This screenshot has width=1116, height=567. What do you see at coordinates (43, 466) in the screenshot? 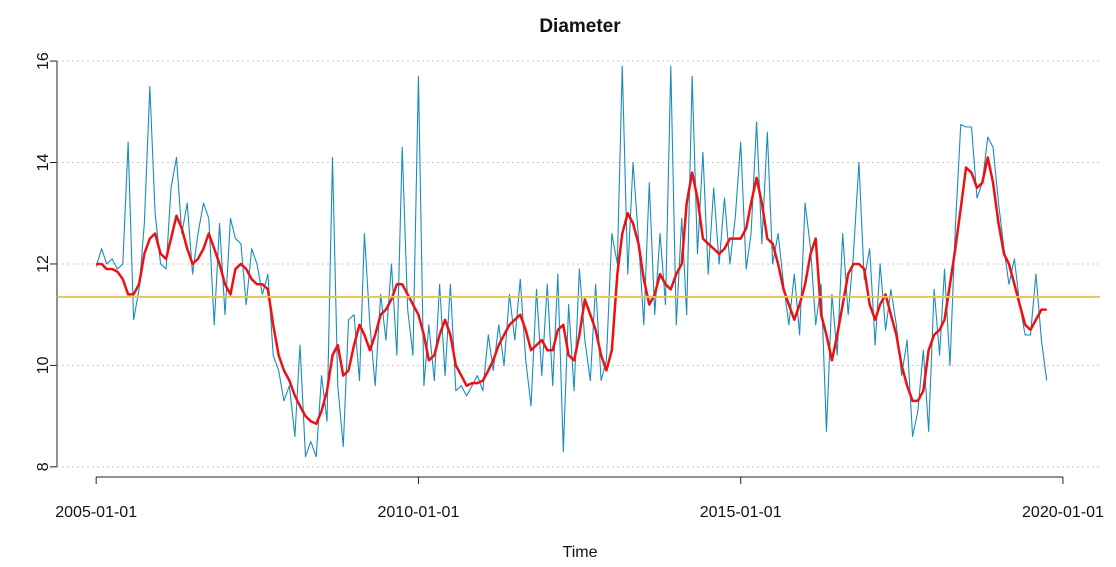
I see `y-tick-label: 8` at bounding box center [43, 466].